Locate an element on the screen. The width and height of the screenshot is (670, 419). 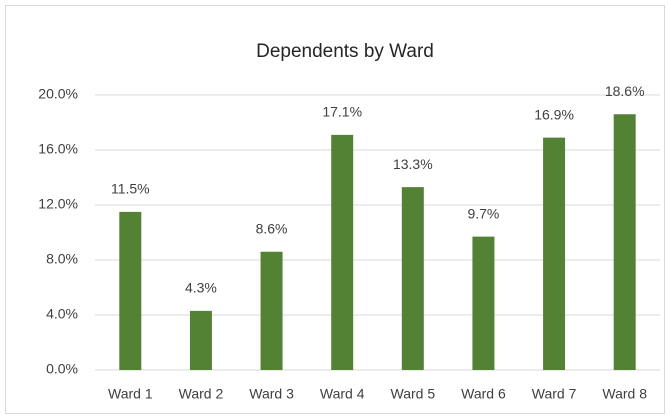
x-tick-label: Ward 6 is located at coordinates (483, 394).